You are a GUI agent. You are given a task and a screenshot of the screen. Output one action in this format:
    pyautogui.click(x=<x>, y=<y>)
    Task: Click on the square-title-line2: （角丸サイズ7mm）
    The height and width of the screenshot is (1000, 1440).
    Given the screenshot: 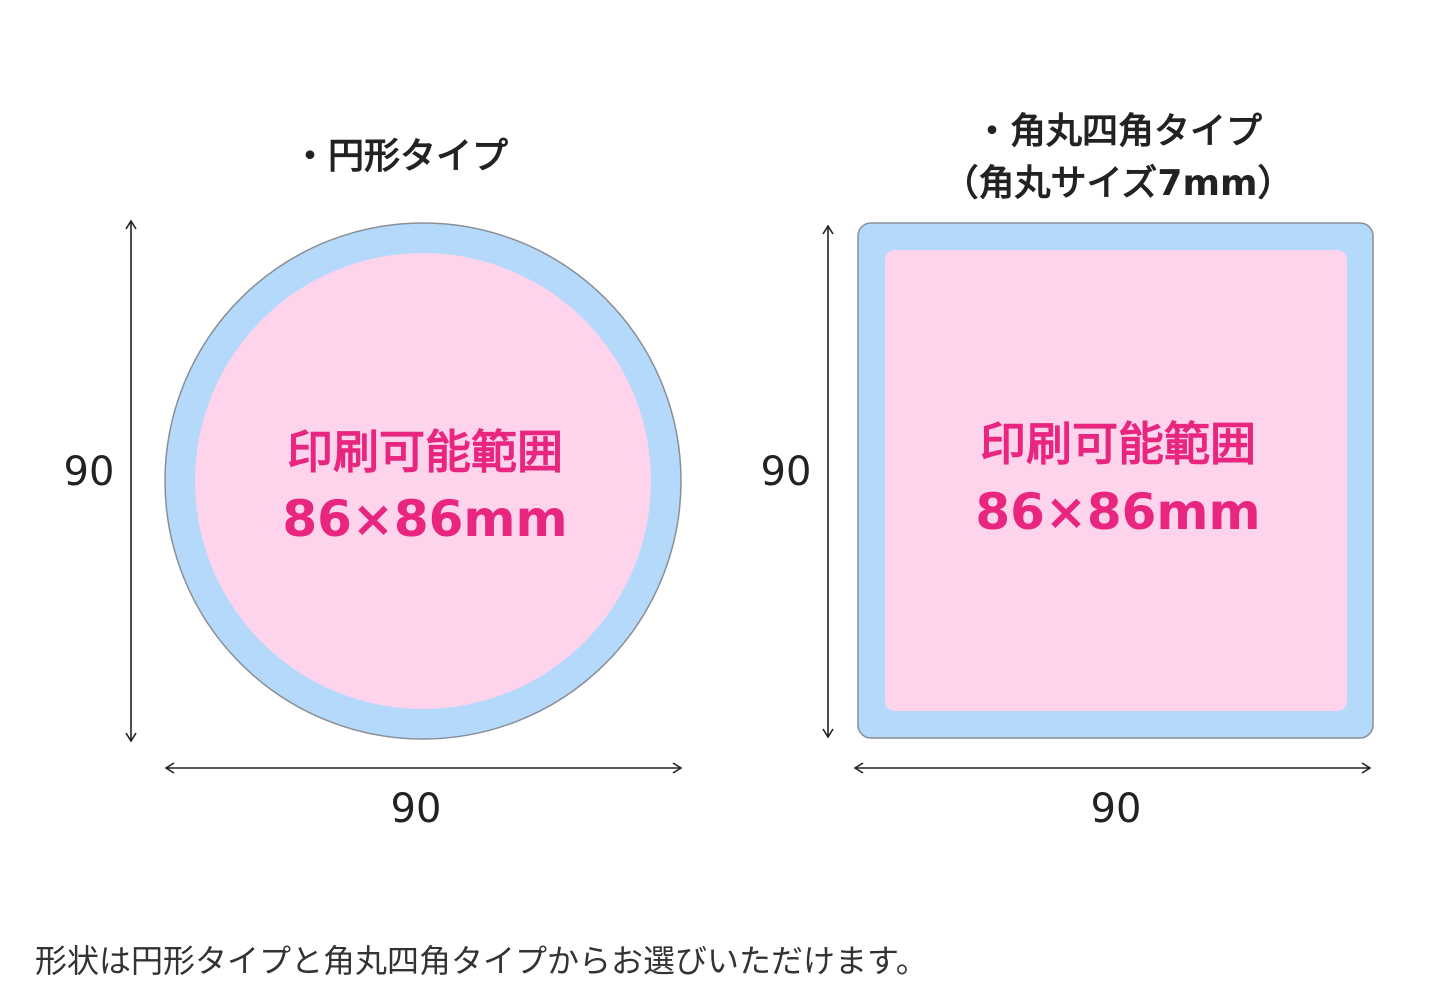 What is the action you would take?
    pyautogui.click(x=1118, y=183)
    